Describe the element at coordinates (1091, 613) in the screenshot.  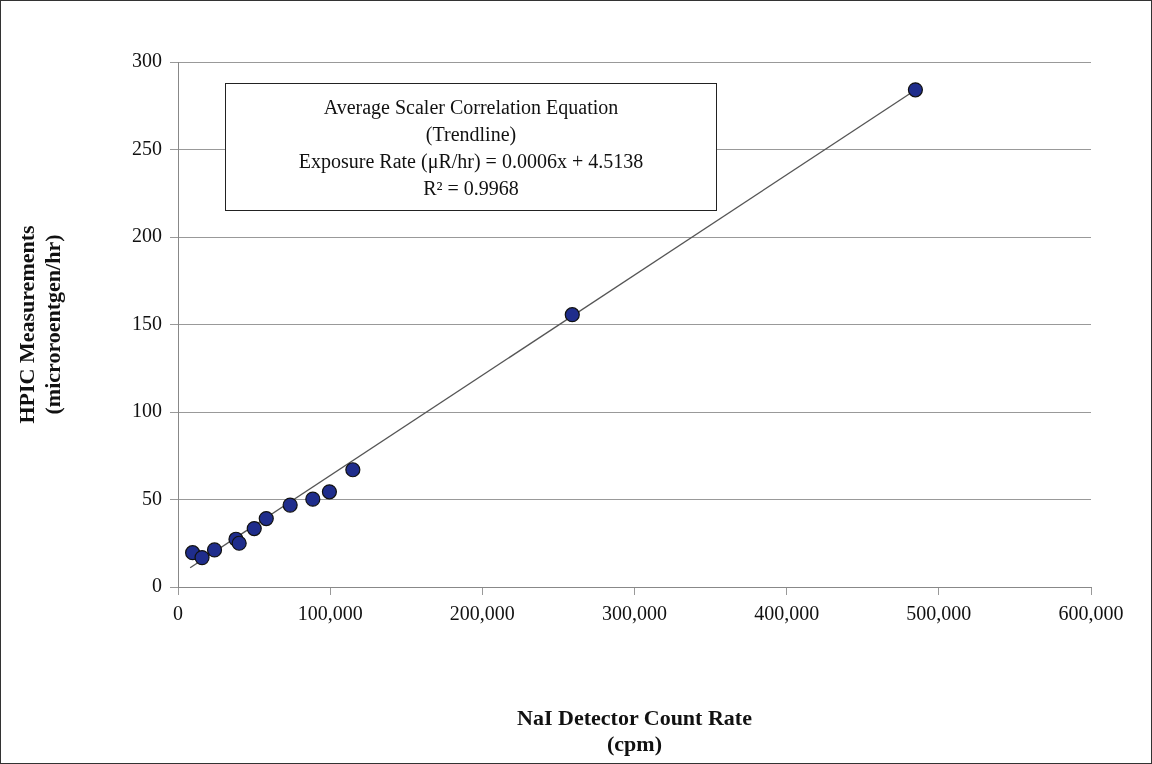
I see `x-tick-label: 600,000` at that location.